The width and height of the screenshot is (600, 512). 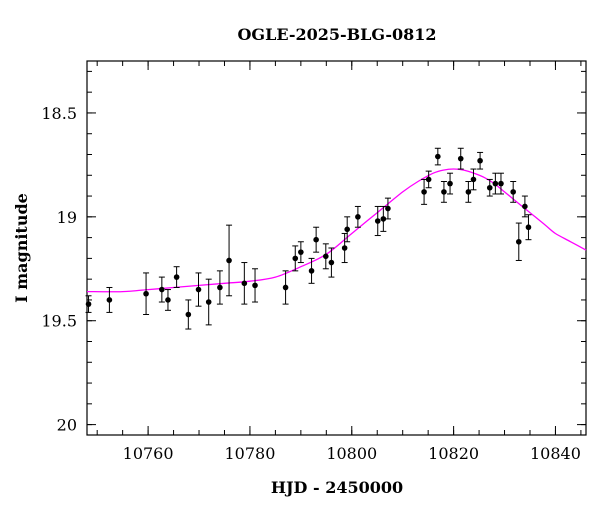 I want to click on y-tick-label: 20, so click(x=67, y=425).